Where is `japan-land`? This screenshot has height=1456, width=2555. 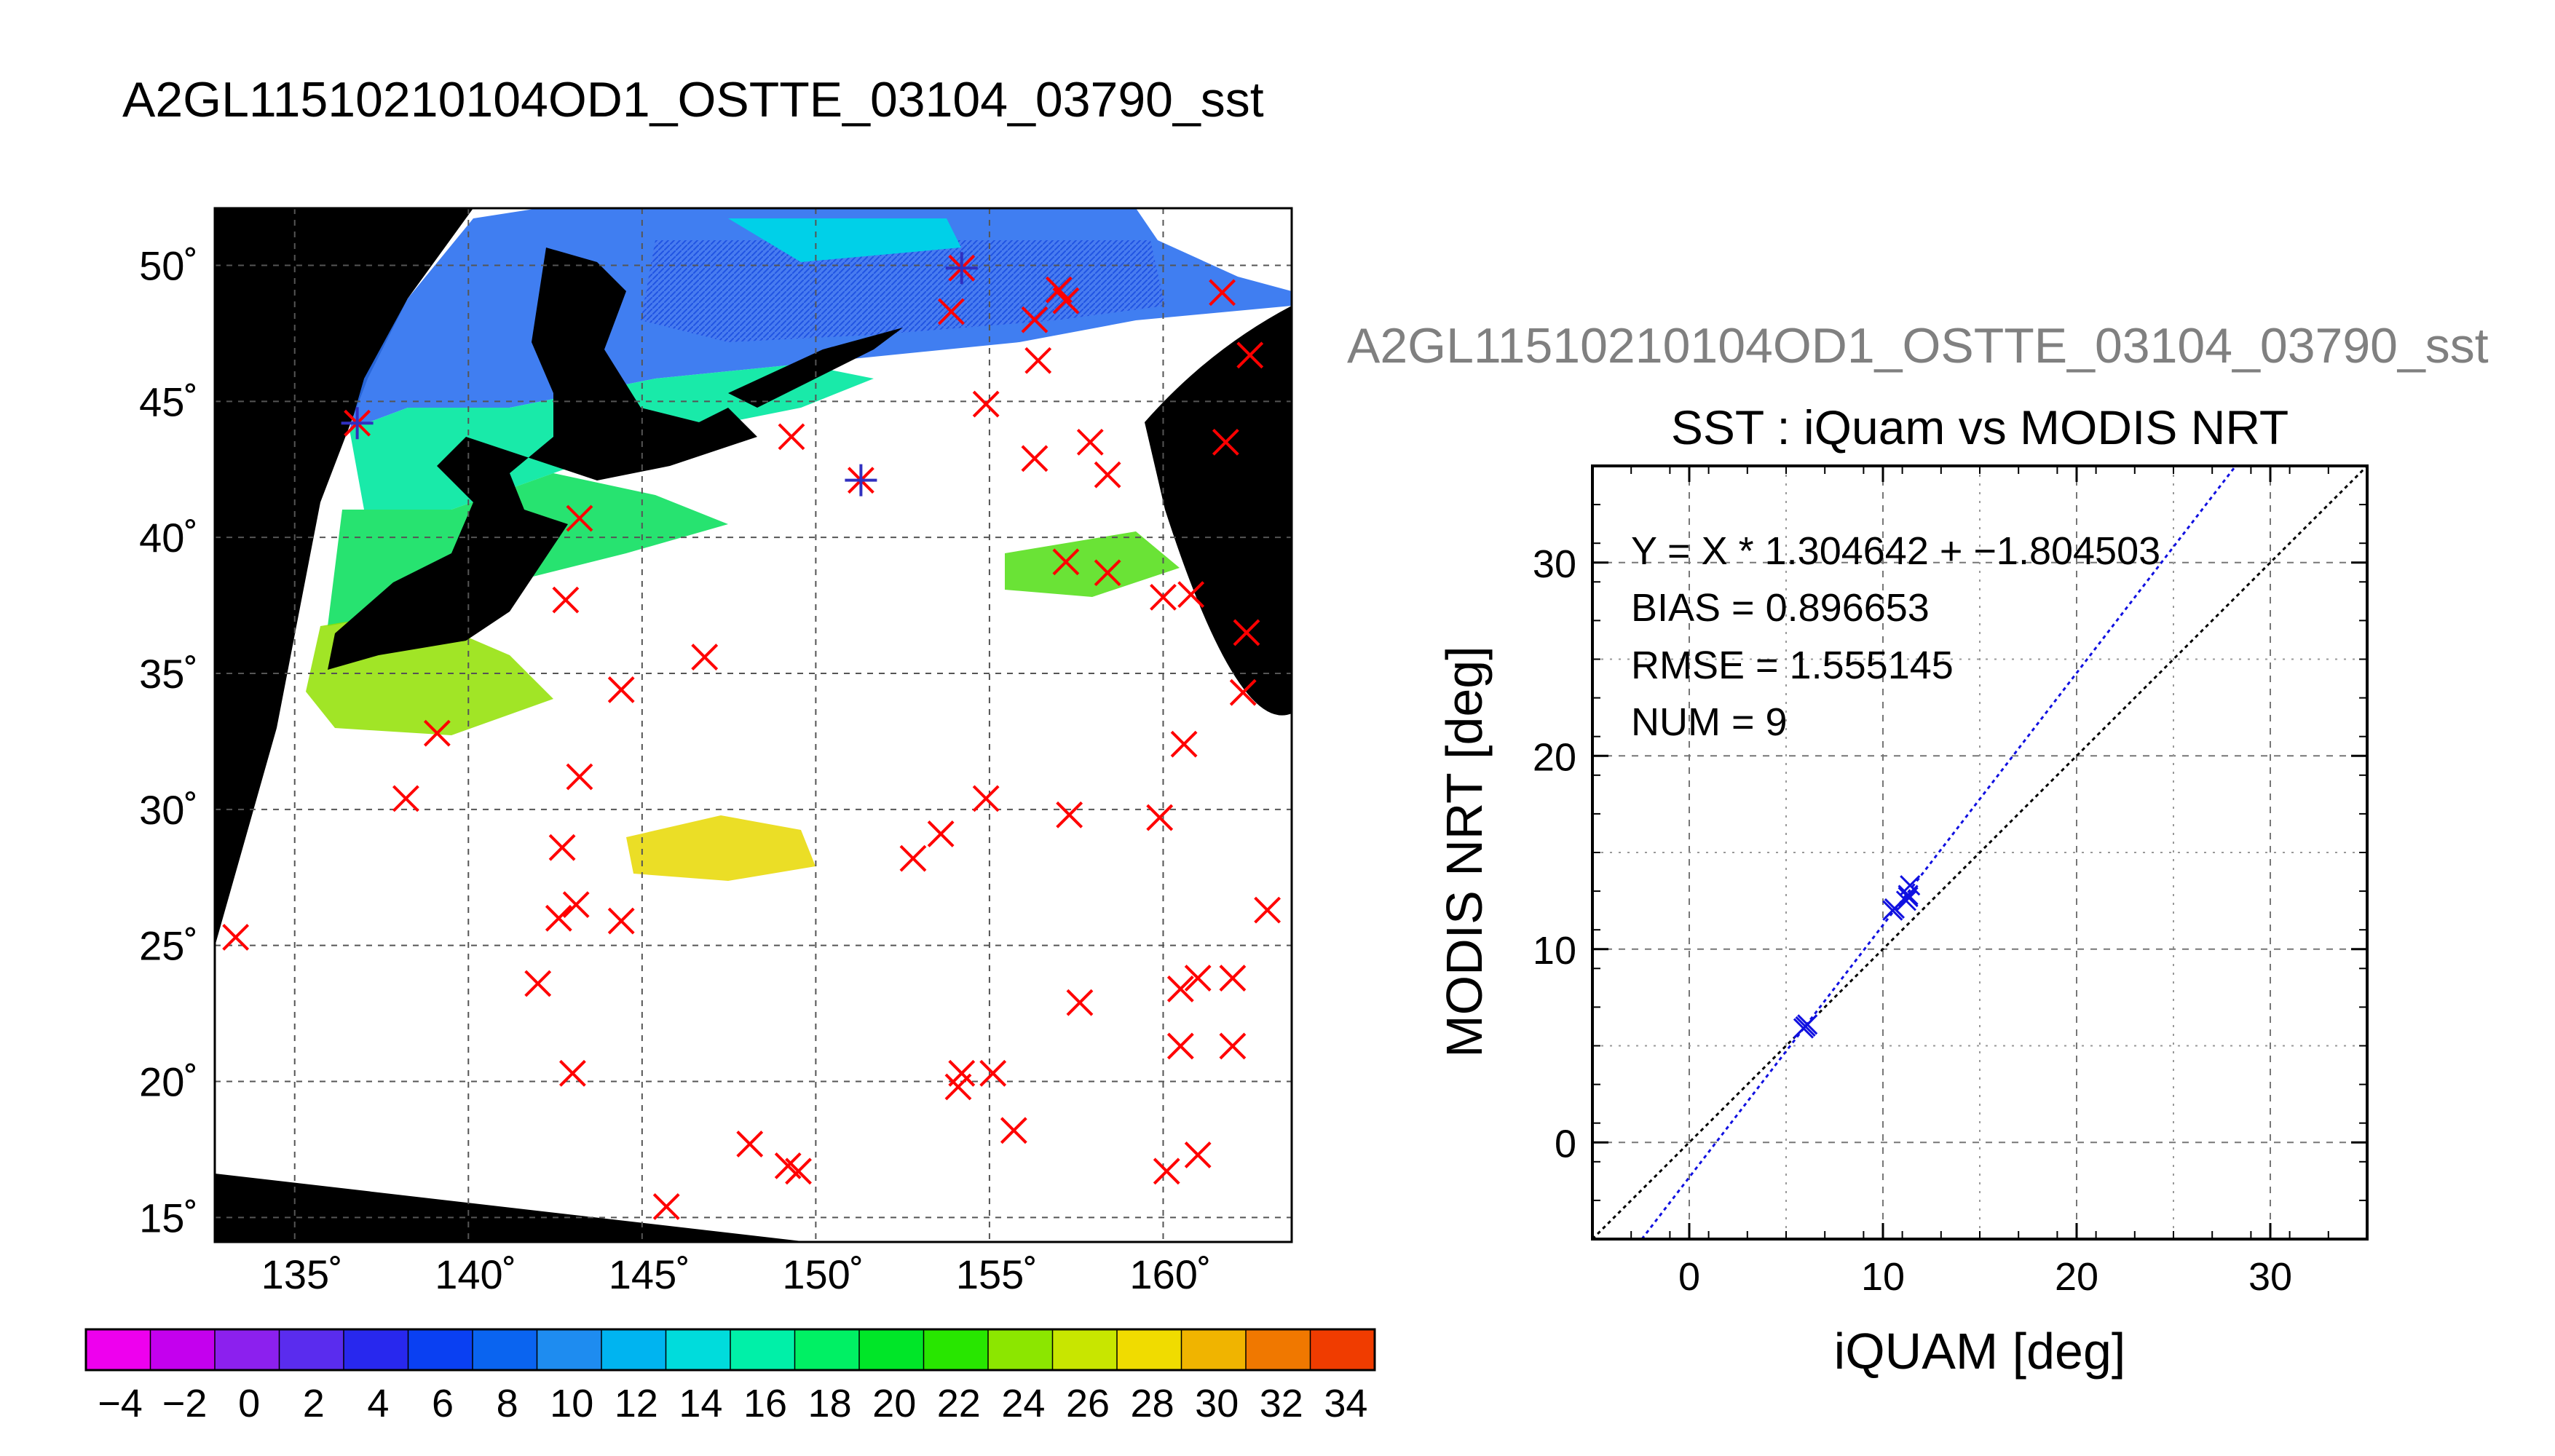 japan-land is located at coordinates (542, 459).